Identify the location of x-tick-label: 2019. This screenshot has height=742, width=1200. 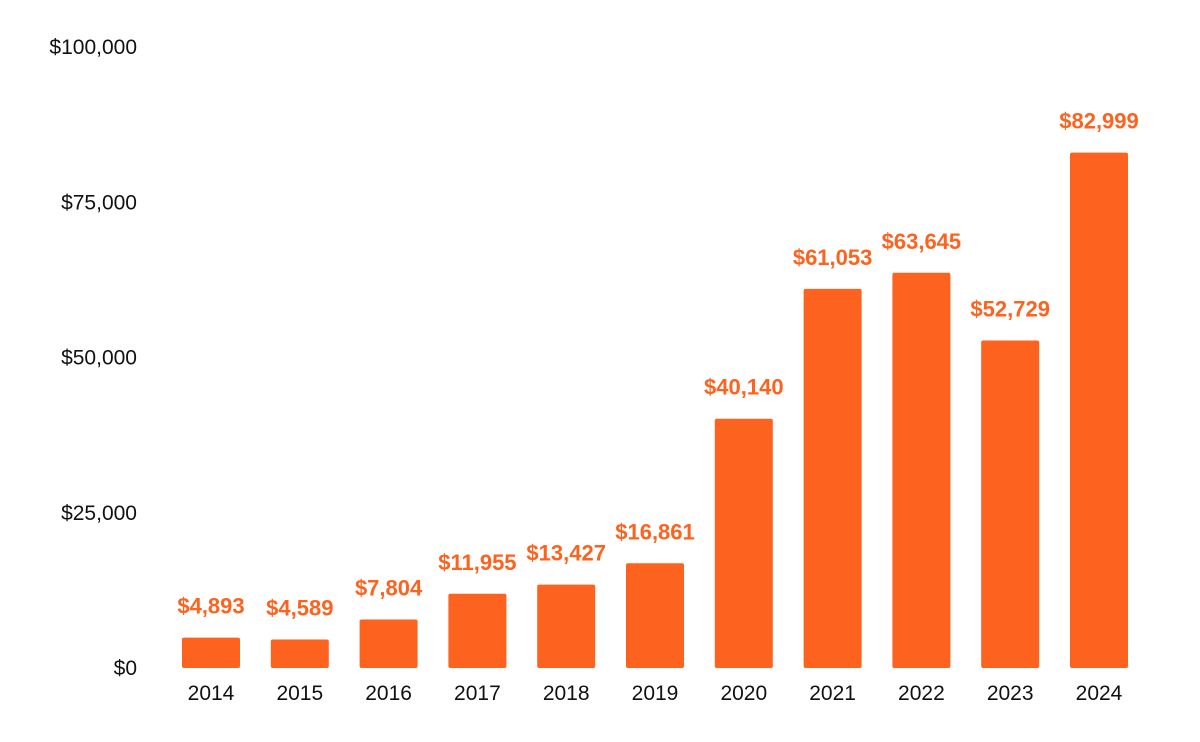
(655, 693).